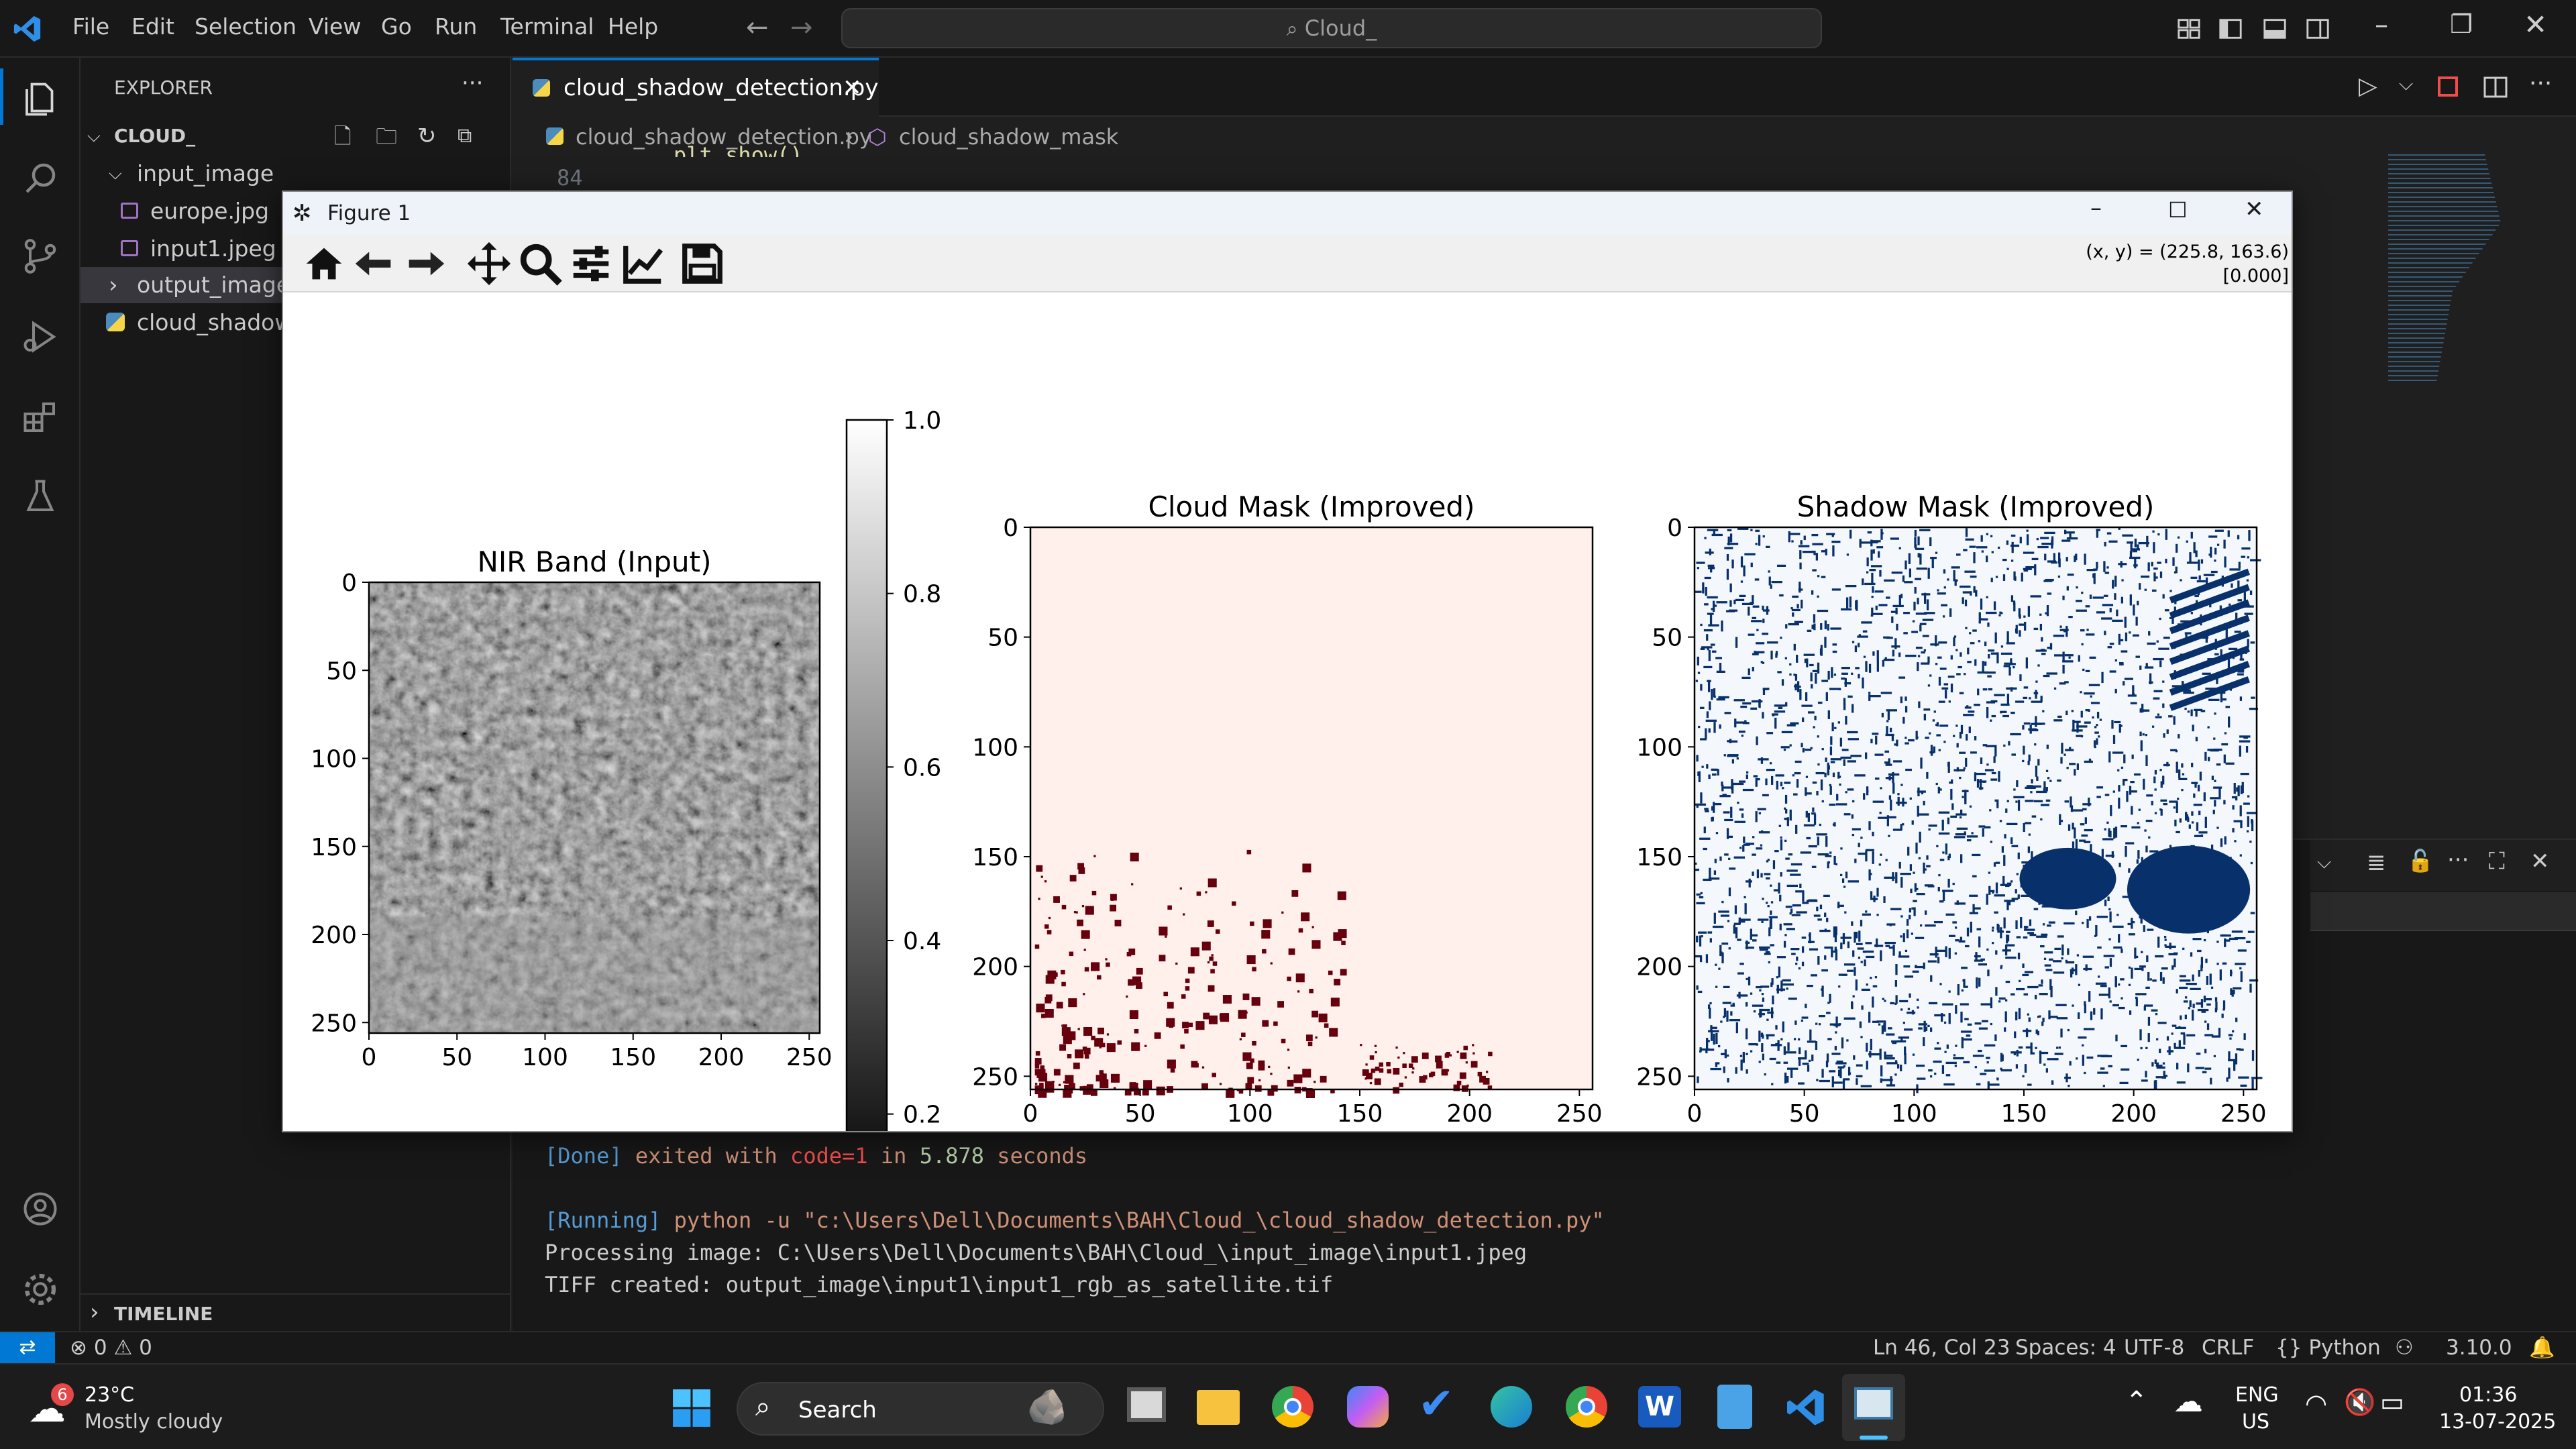 The height and width of the screenshot is (1449, 2576). Describe the element at coordinates (427, 136) in the screenshot. I see `refresh-icon: ↻` at that location.